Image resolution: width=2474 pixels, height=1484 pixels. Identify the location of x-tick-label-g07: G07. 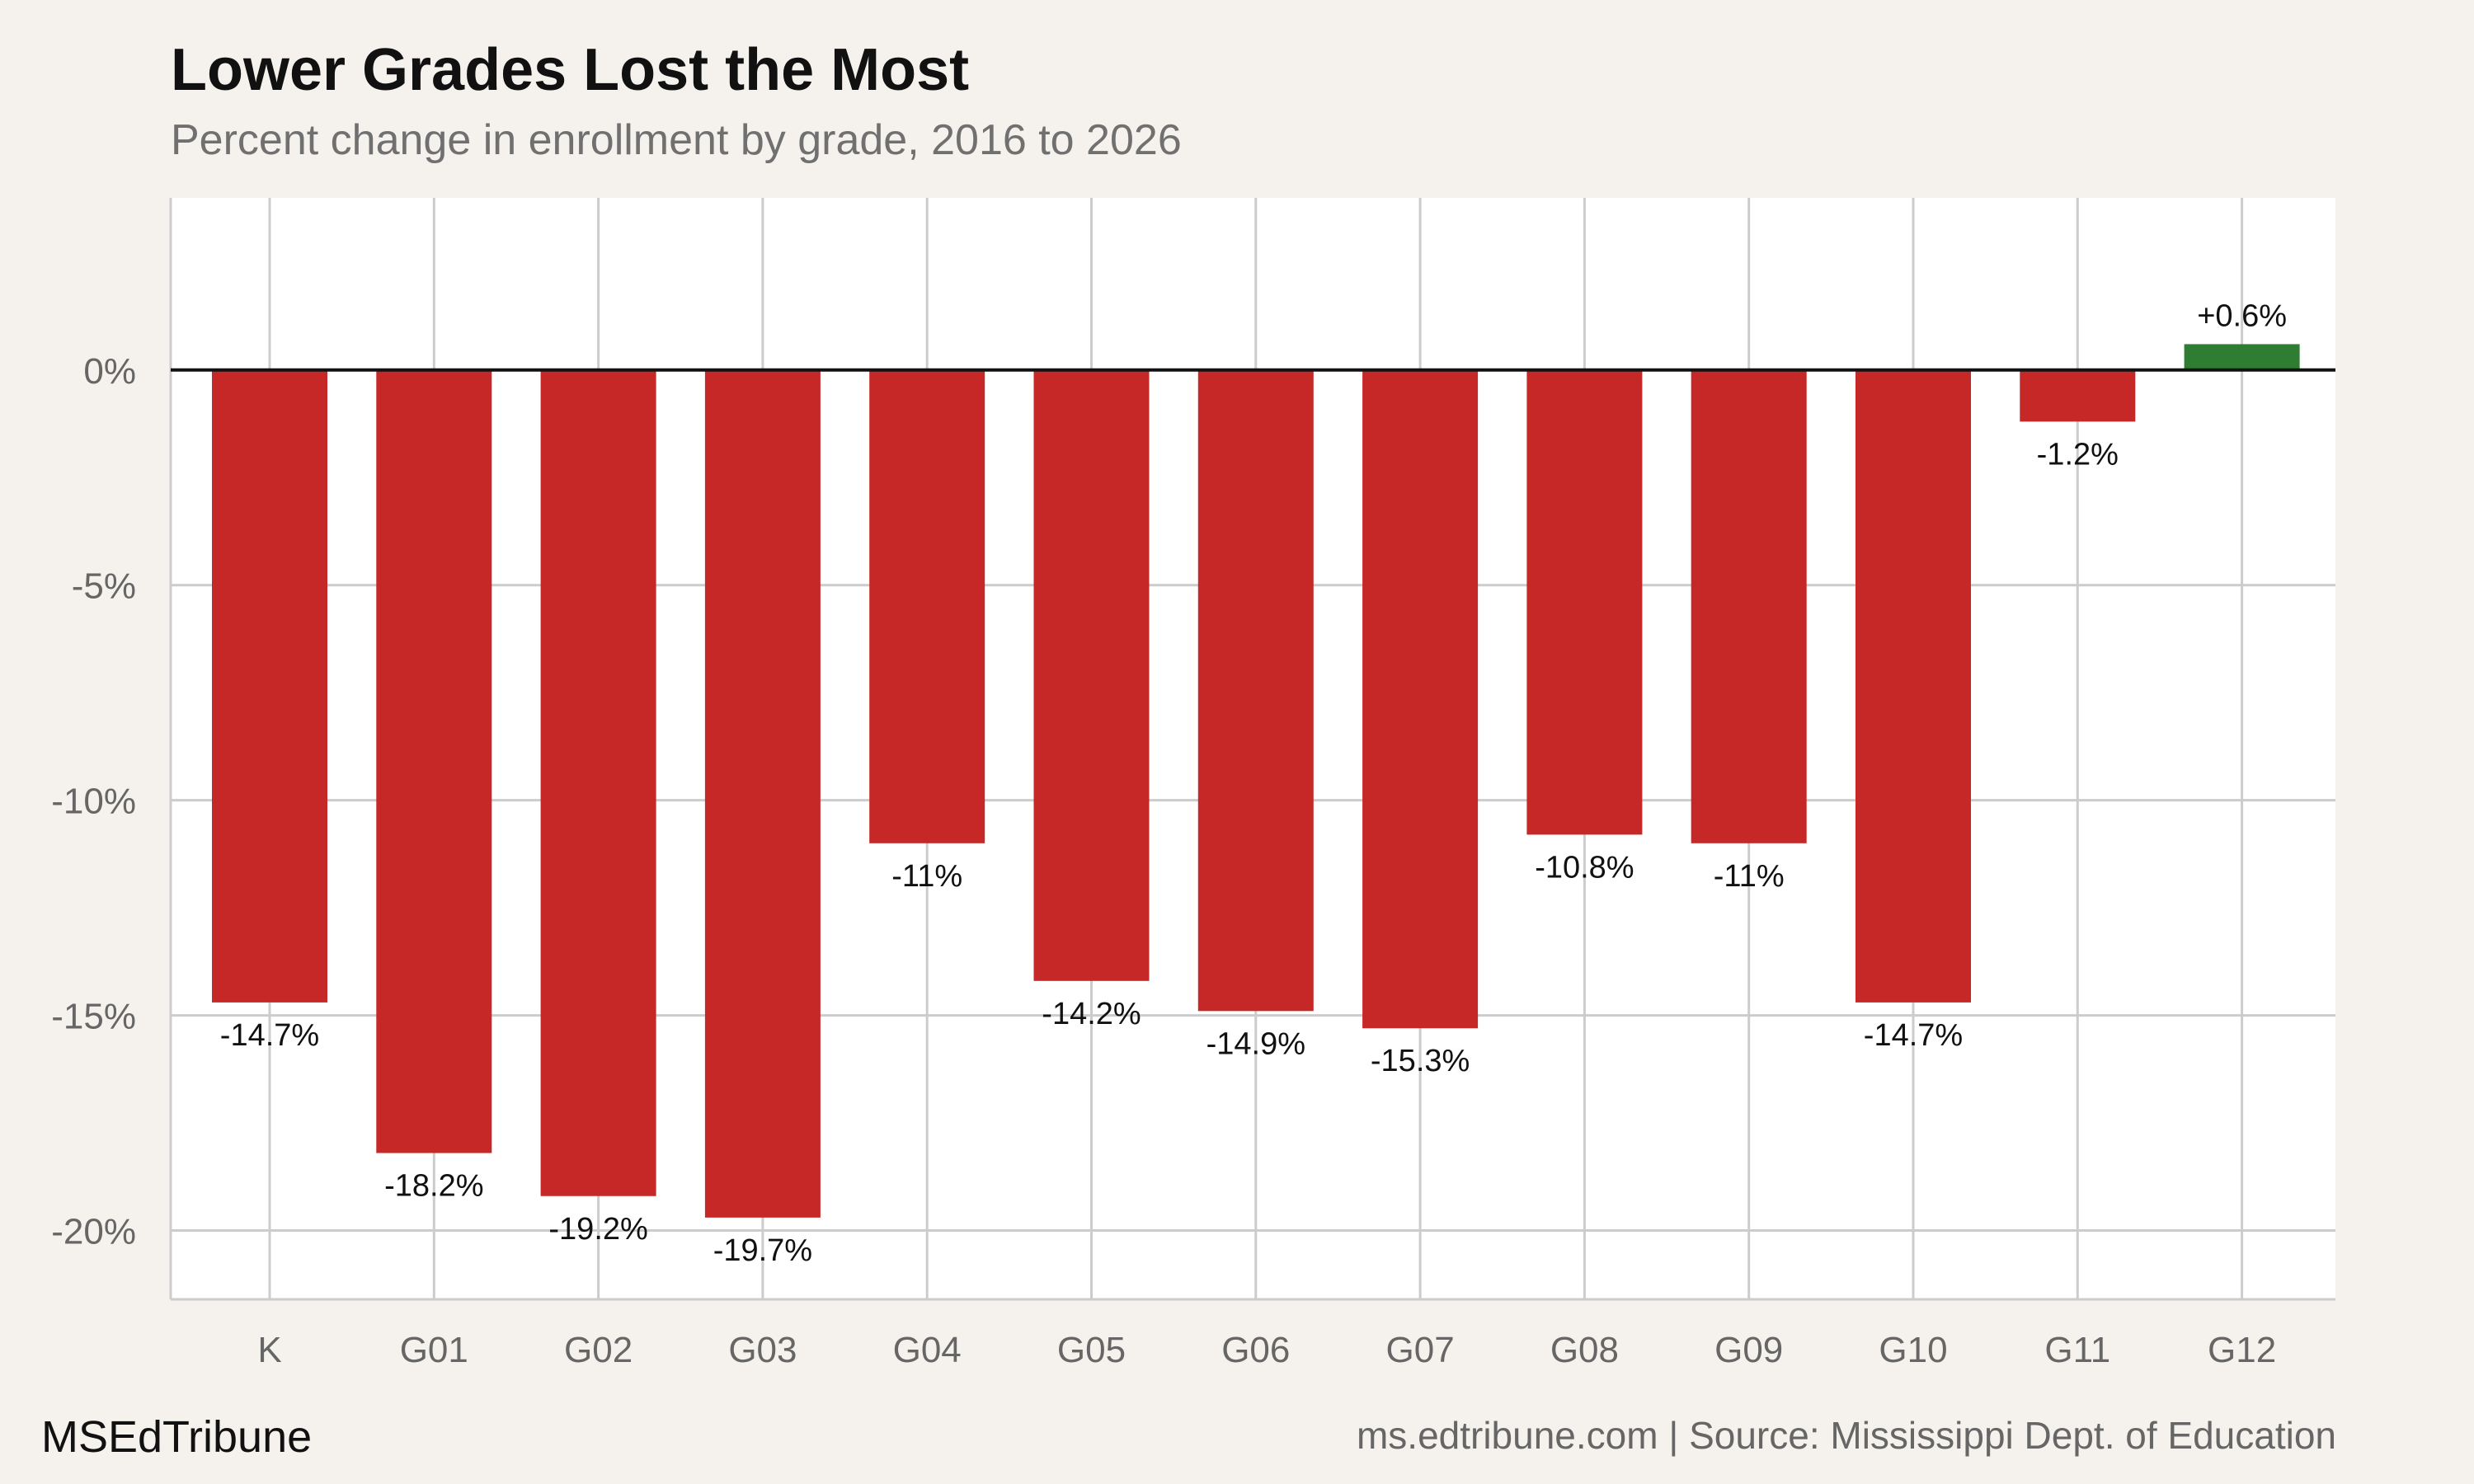
(1420, 1350).